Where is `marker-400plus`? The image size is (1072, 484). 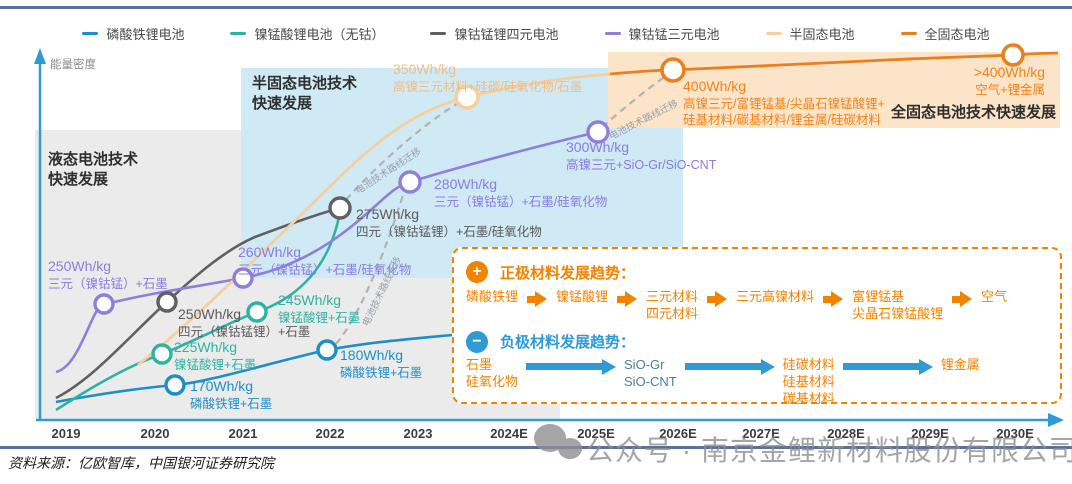
marker-400plus is located at coordinates (1013, 55).